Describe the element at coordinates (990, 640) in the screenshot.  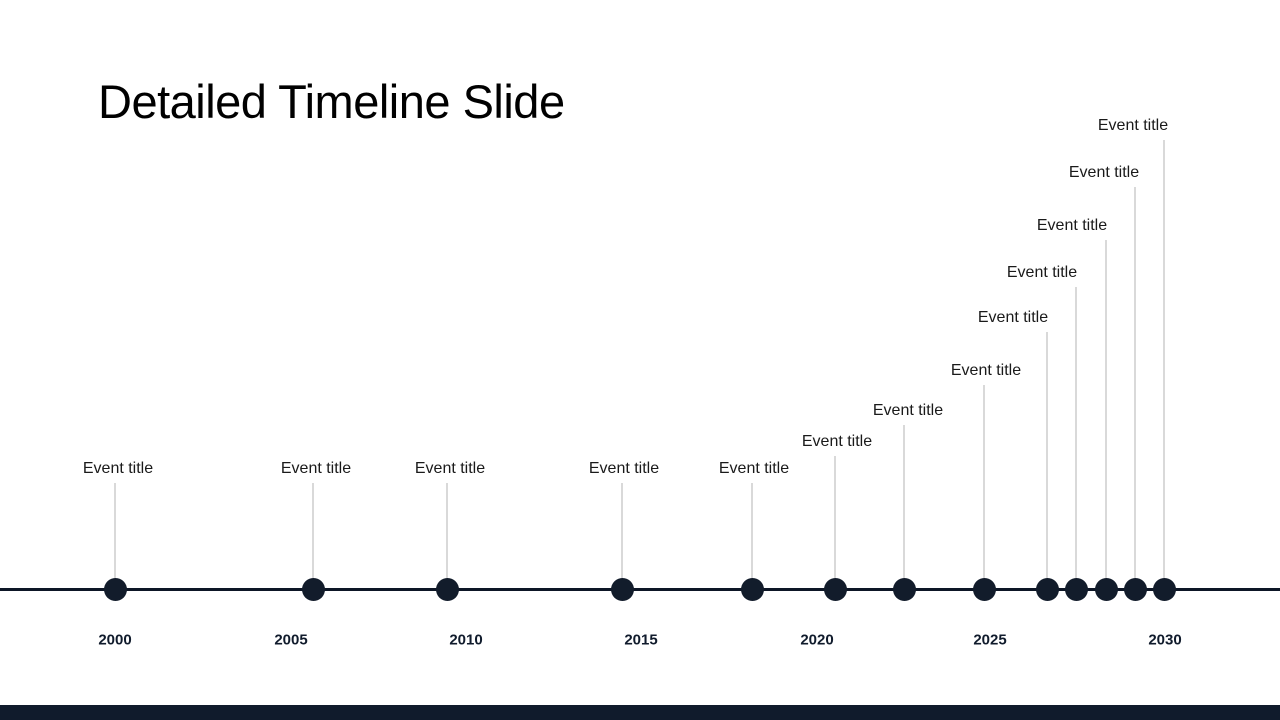
I see `year-tick-label: 2025` at that location.